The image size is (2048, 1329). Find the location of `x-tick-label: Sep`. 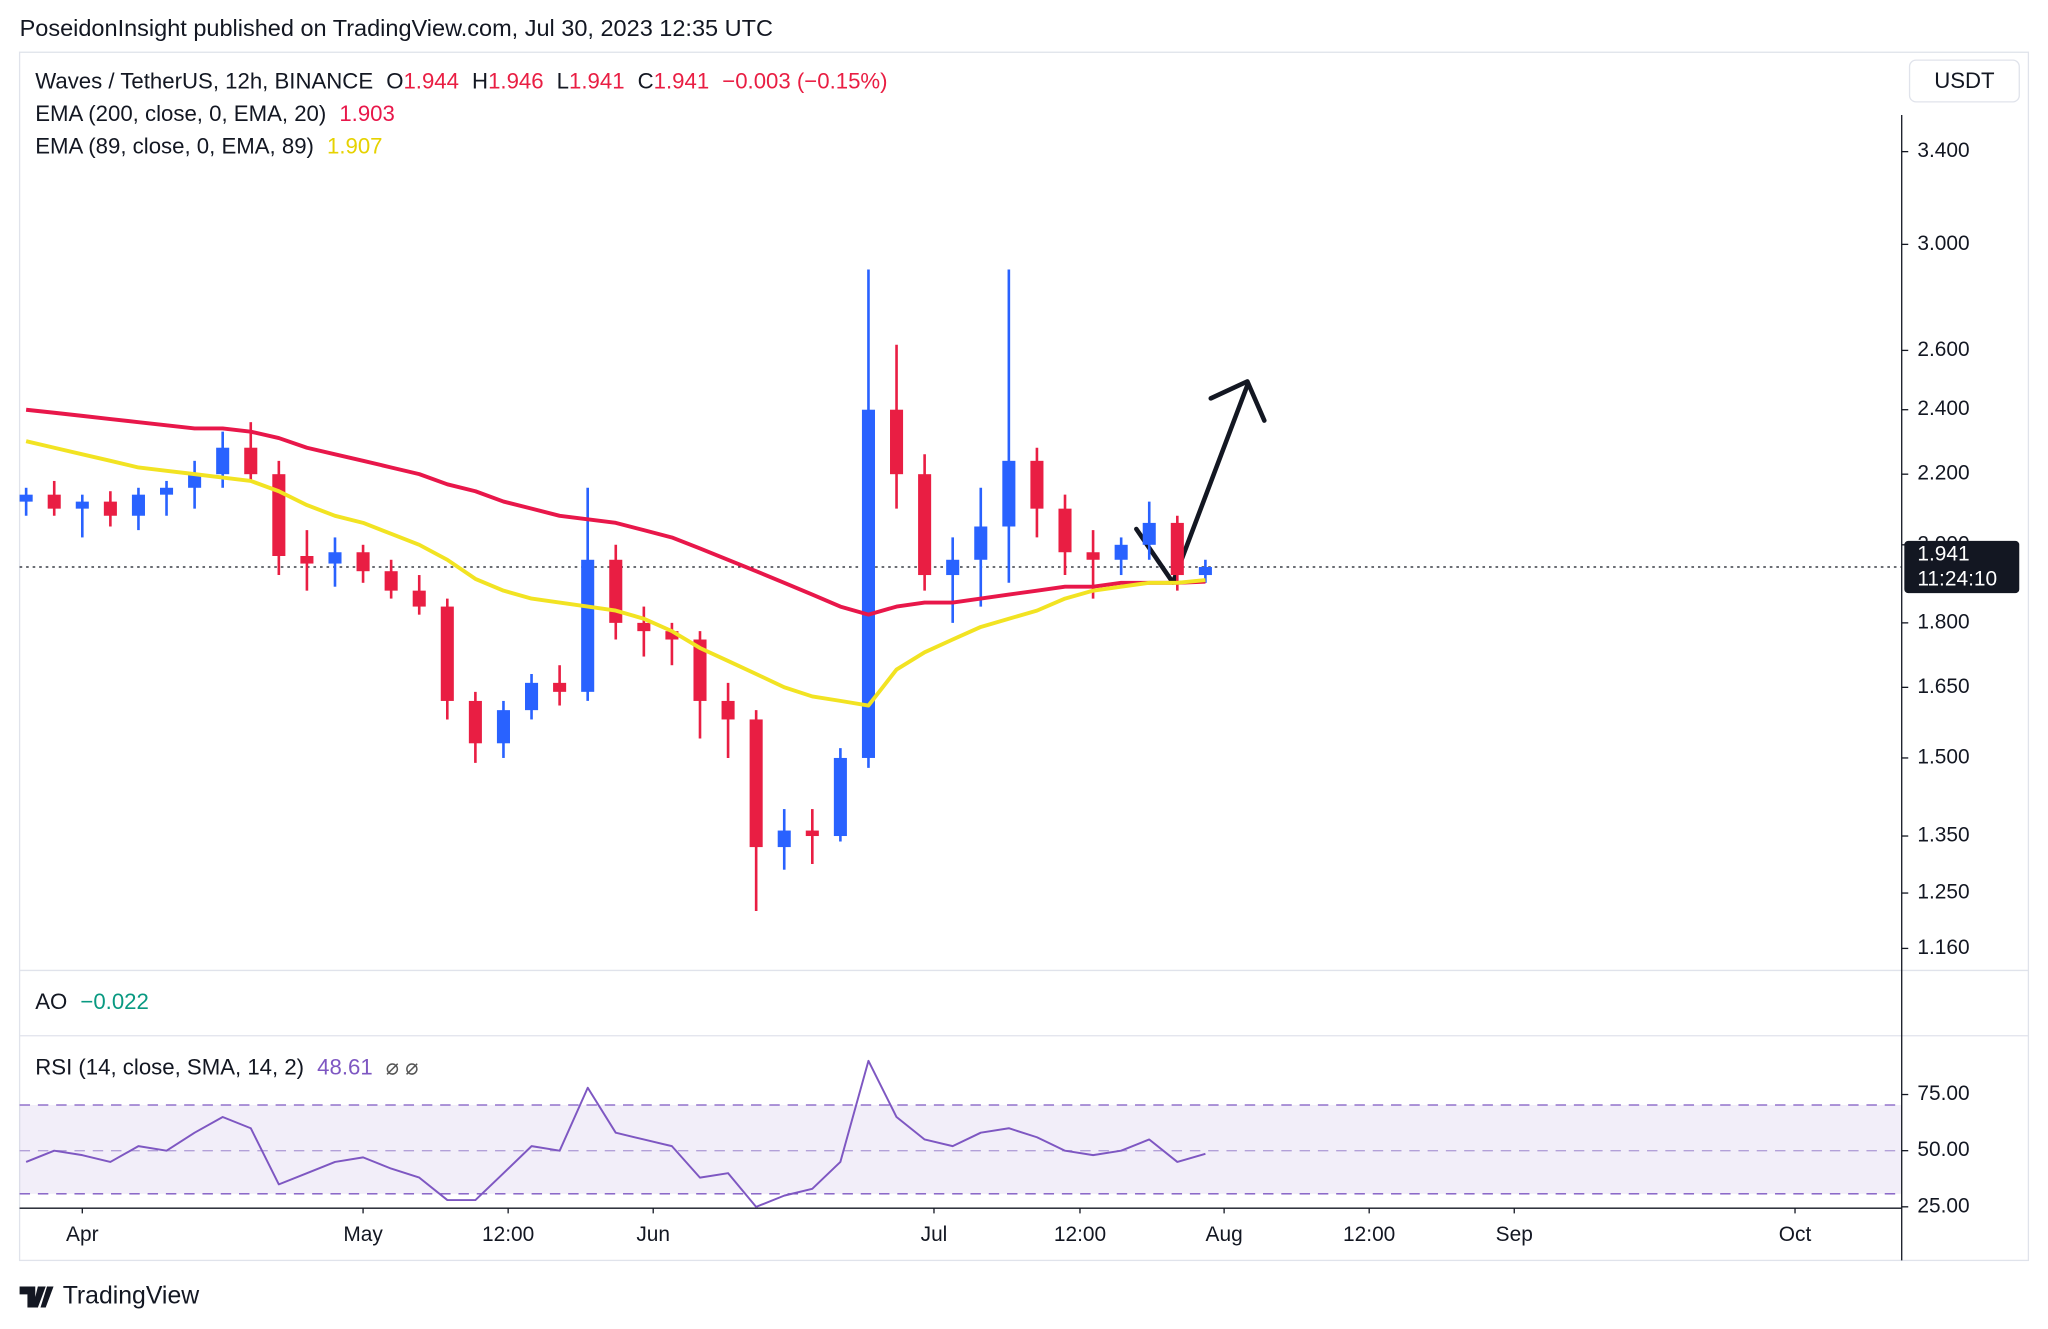

x-tick-label: Sep is located at coordinates (1514, 1234).